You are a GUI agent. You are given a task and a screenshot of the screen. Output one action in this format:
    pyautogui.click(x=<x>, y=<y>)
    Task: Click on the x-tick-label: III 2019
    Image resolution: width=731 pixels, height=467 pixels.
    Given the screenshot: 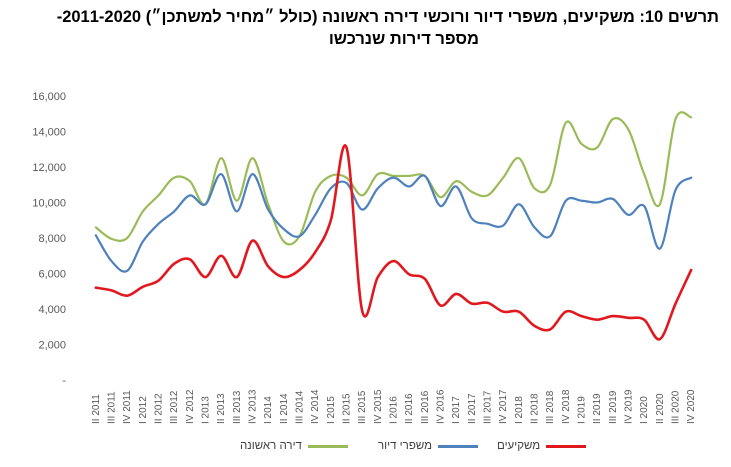 What is the action you would take?
    pyautogui.click(x=613, y=407)
    